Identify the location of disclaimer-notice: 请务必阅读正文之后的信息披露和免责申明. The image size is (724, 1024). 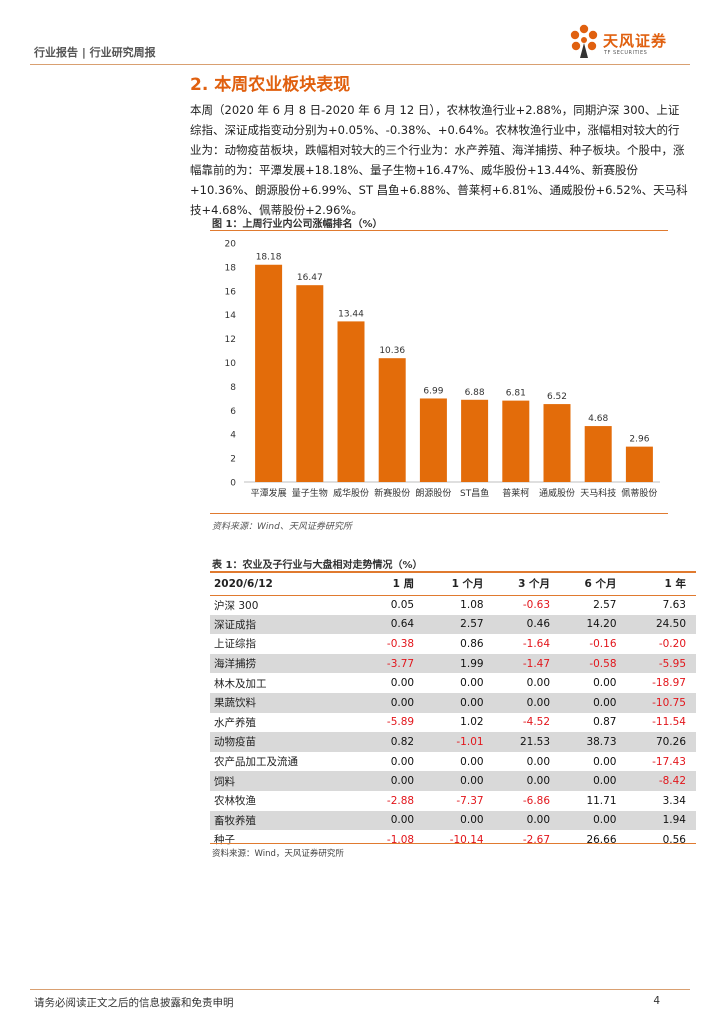
(134, 1003).